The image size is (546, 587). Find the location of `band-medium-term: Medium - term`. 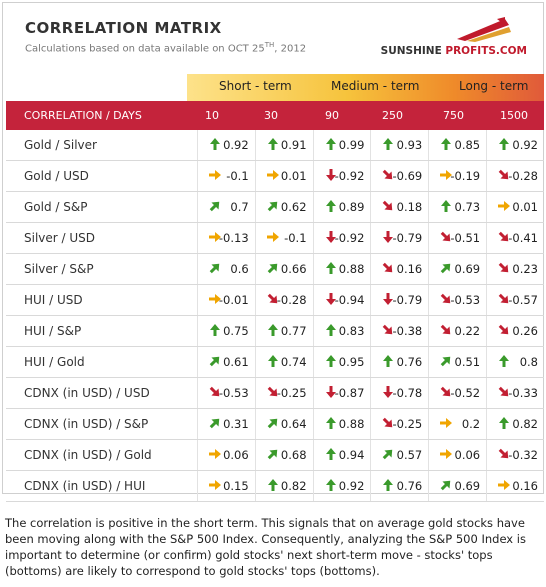

band-medium-term: Medium - term is located at coordinates (375, 86).